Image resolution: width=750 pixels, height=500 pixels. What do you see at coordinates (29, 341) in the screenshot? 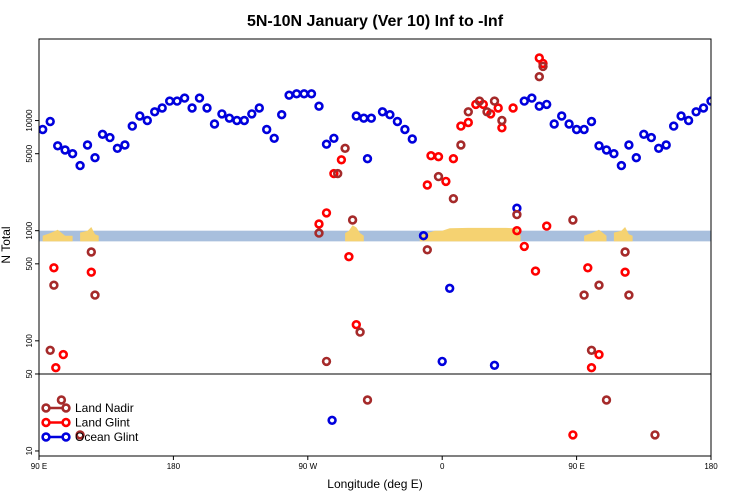
I see `y-tick-label: 100` at bounding box center [29, 341].